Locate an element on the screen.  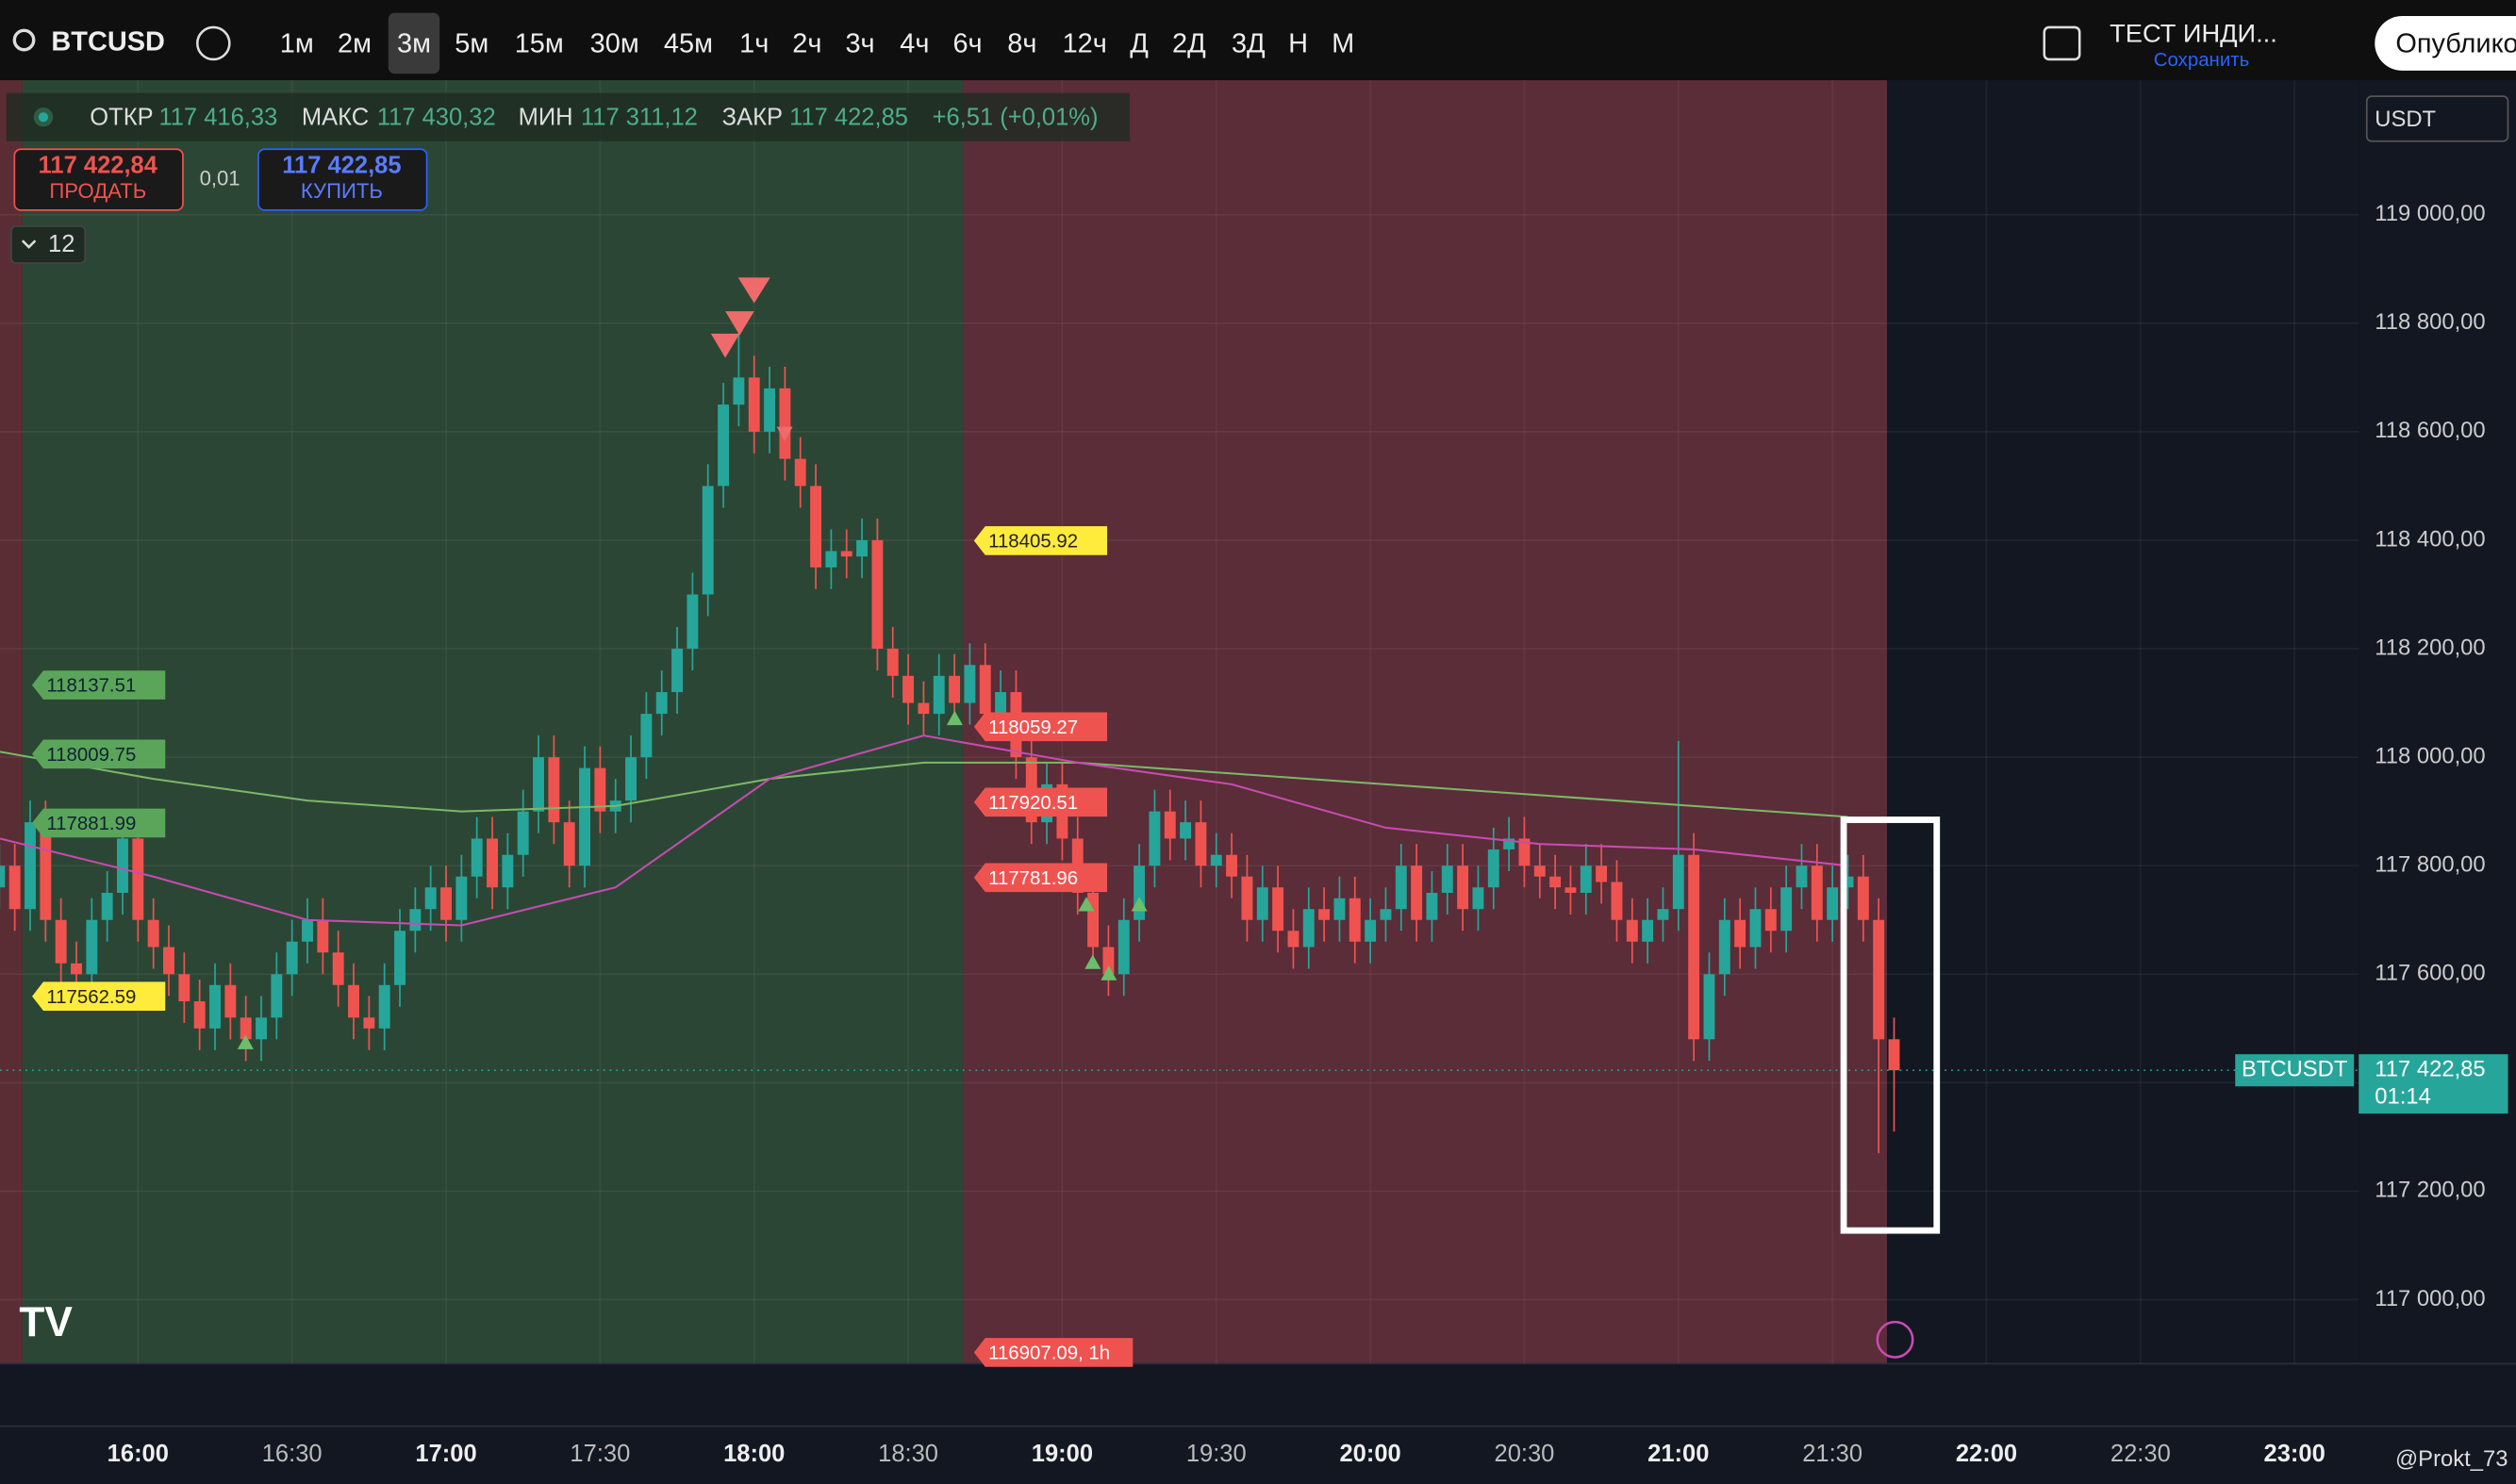
interval-button: 8ч is located at coordinates (1021, 43).